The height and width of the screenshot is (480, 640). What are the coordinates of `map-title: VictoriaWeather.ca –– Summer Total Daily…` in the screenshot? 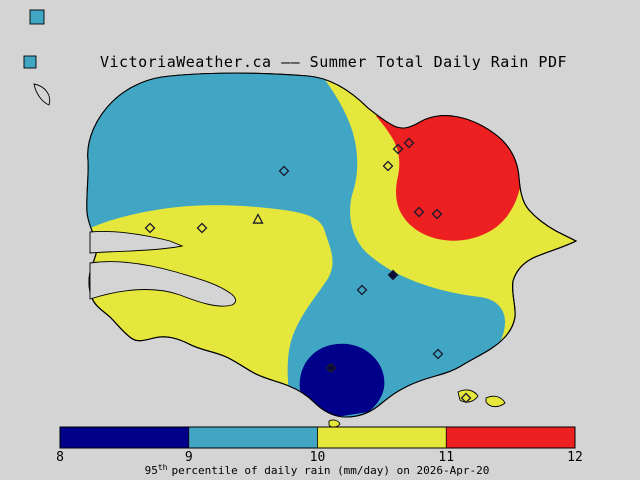 It's located at (333, 62).